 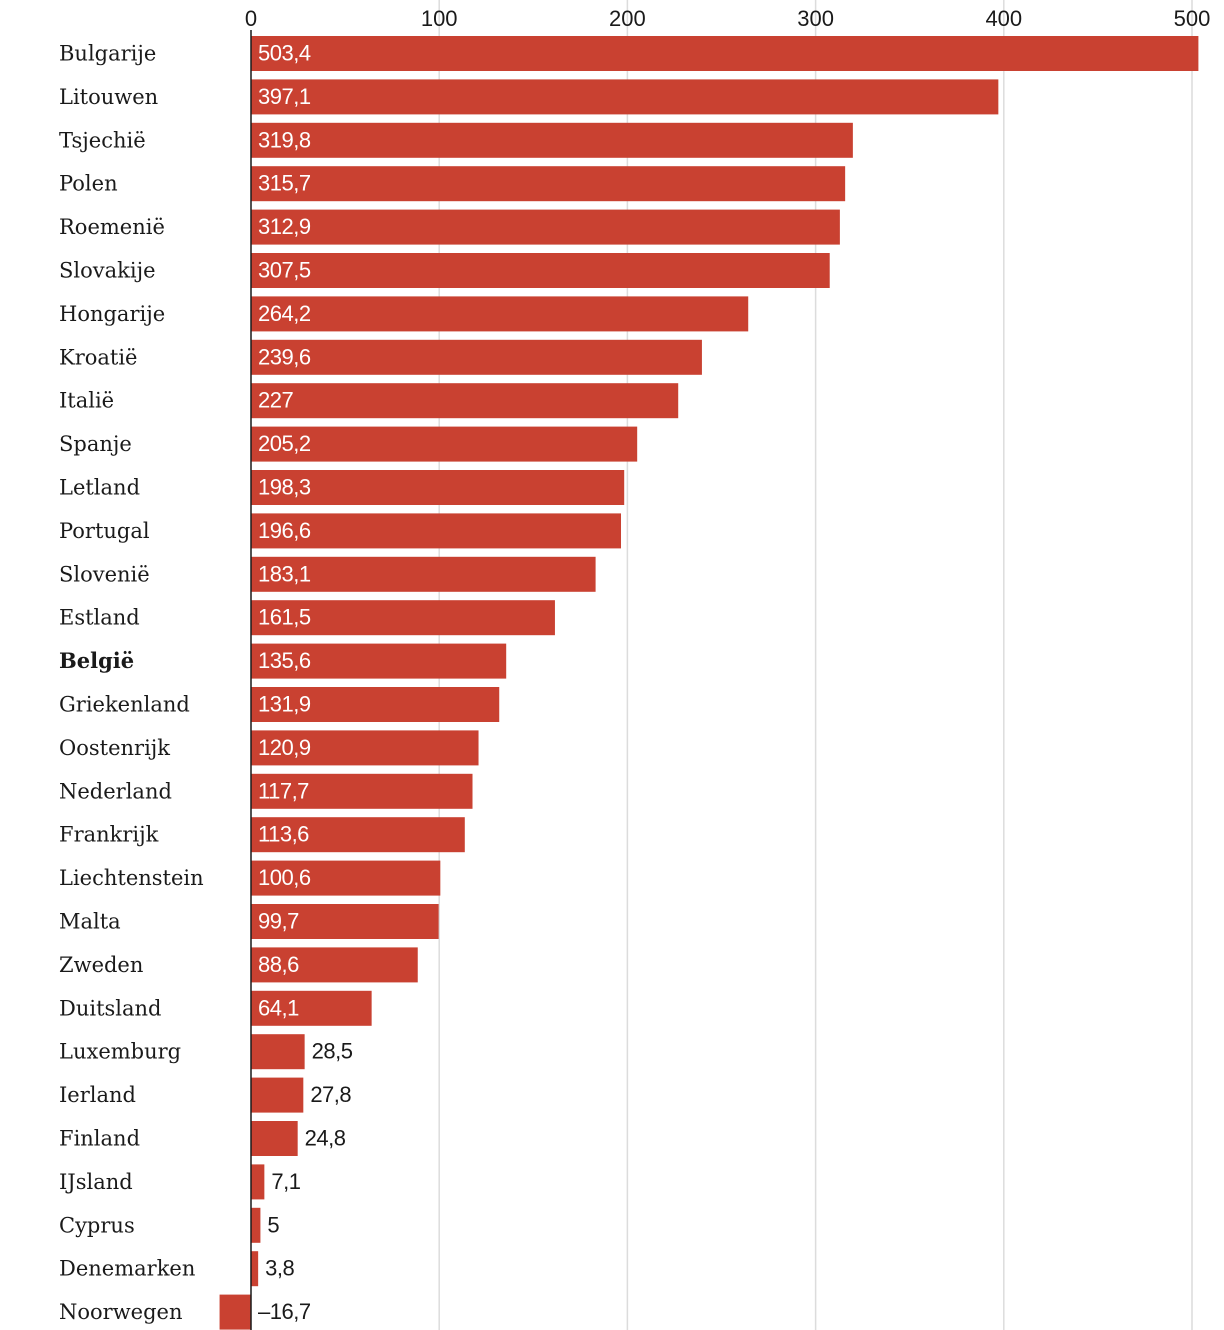 What do you see at coordinates (284, 573) in the screenshot?
I see `data-label: 183,1` at bounding box center [284, 573].